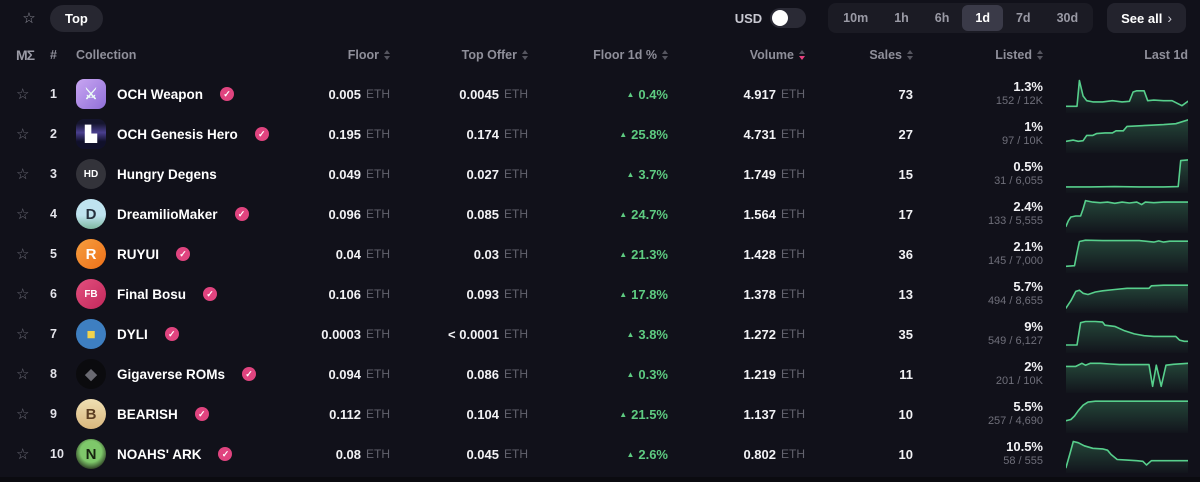 This screenshot has width=1200, height=482. I want to click on bottom-edge, so click(600, 479).